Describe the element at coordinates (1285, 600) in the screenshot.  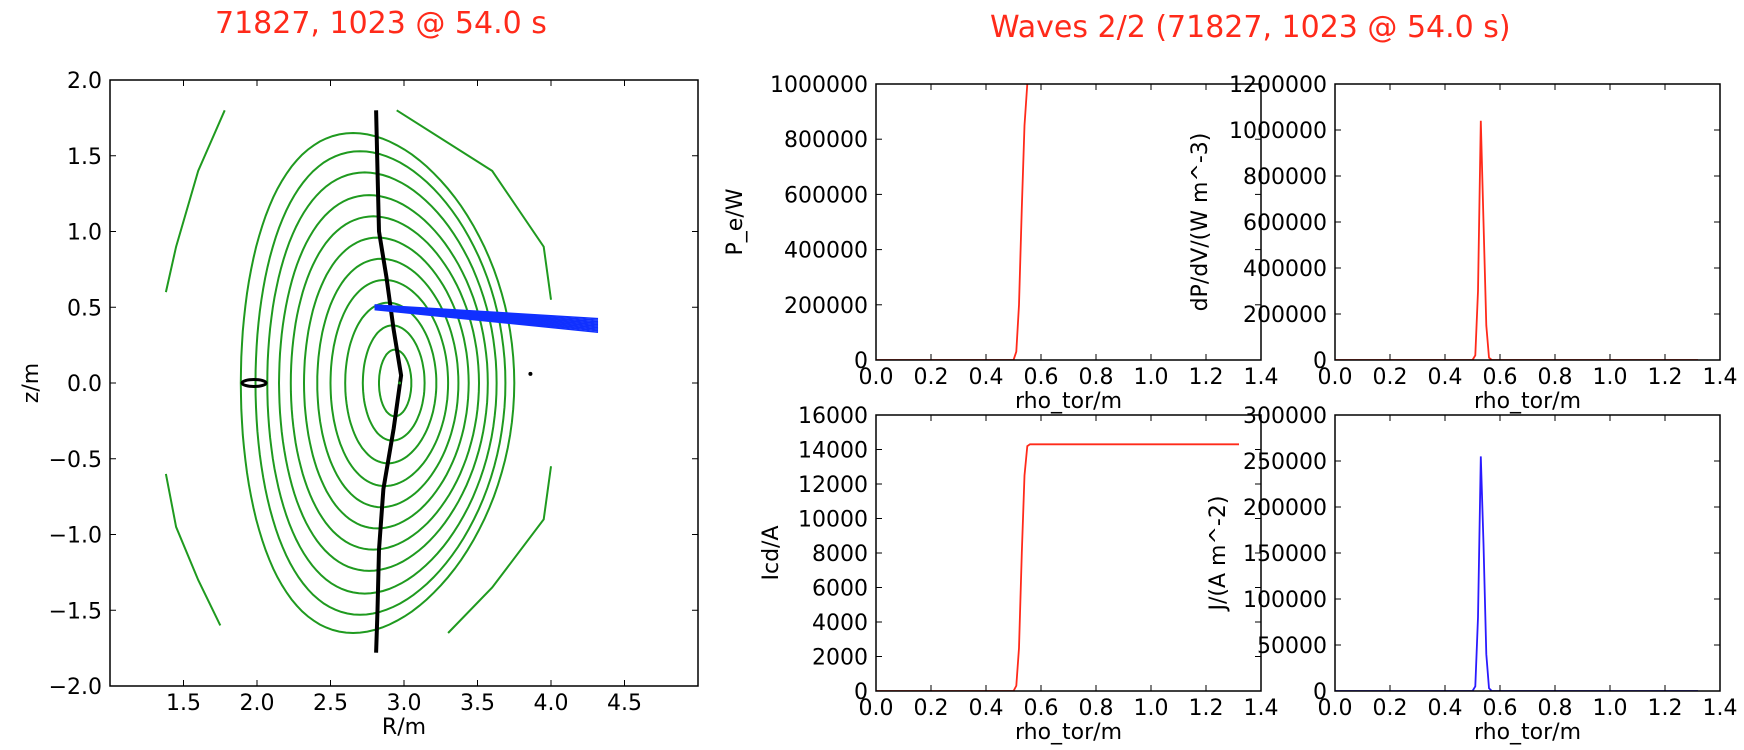
I see `y-tick-label: 100000` at that location.